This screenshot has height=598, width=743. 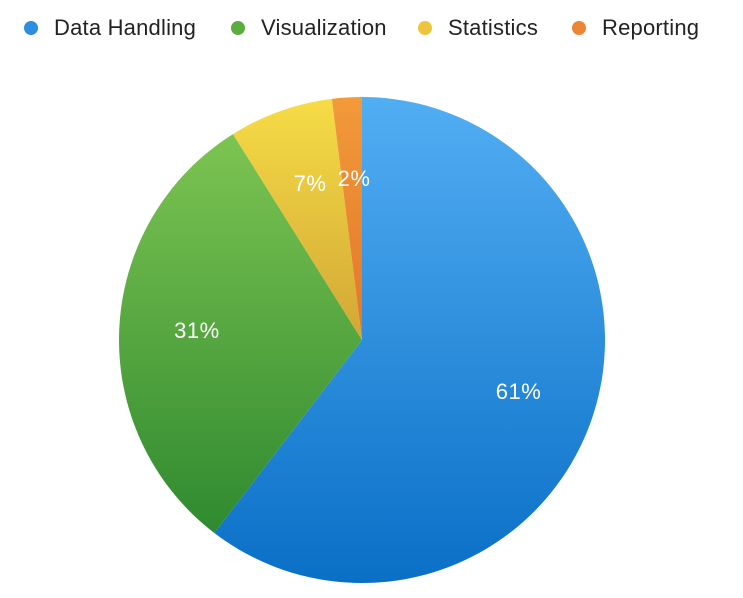 What do you see at coordinates (238, 28) in the screenshot?
I see `legend-swatch-visualization` at bounding box center [238, 28].